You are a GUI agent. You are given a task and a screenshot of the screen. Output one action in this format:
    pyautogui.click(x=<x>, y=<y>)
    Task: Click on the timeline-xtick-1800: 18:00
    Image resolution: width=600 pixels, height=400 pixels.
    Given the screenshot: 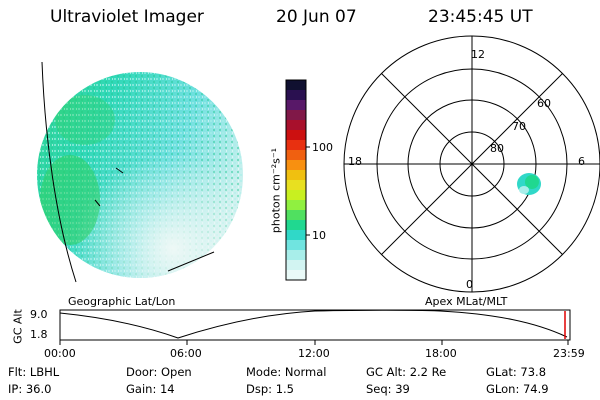 What is the action you would take?
    pyautogui.click(x=441, y=353)
    